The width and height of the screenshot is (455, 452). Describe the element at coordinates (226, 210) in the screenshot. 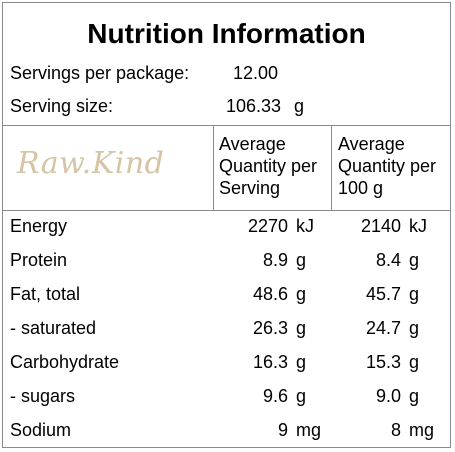

I see `table-header-divider` at that location.